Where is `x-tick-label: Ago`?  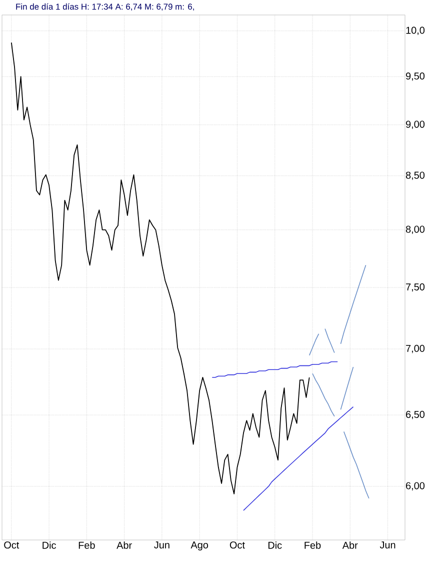
x-tick-label: Ago is located at coordinates (199, 545).